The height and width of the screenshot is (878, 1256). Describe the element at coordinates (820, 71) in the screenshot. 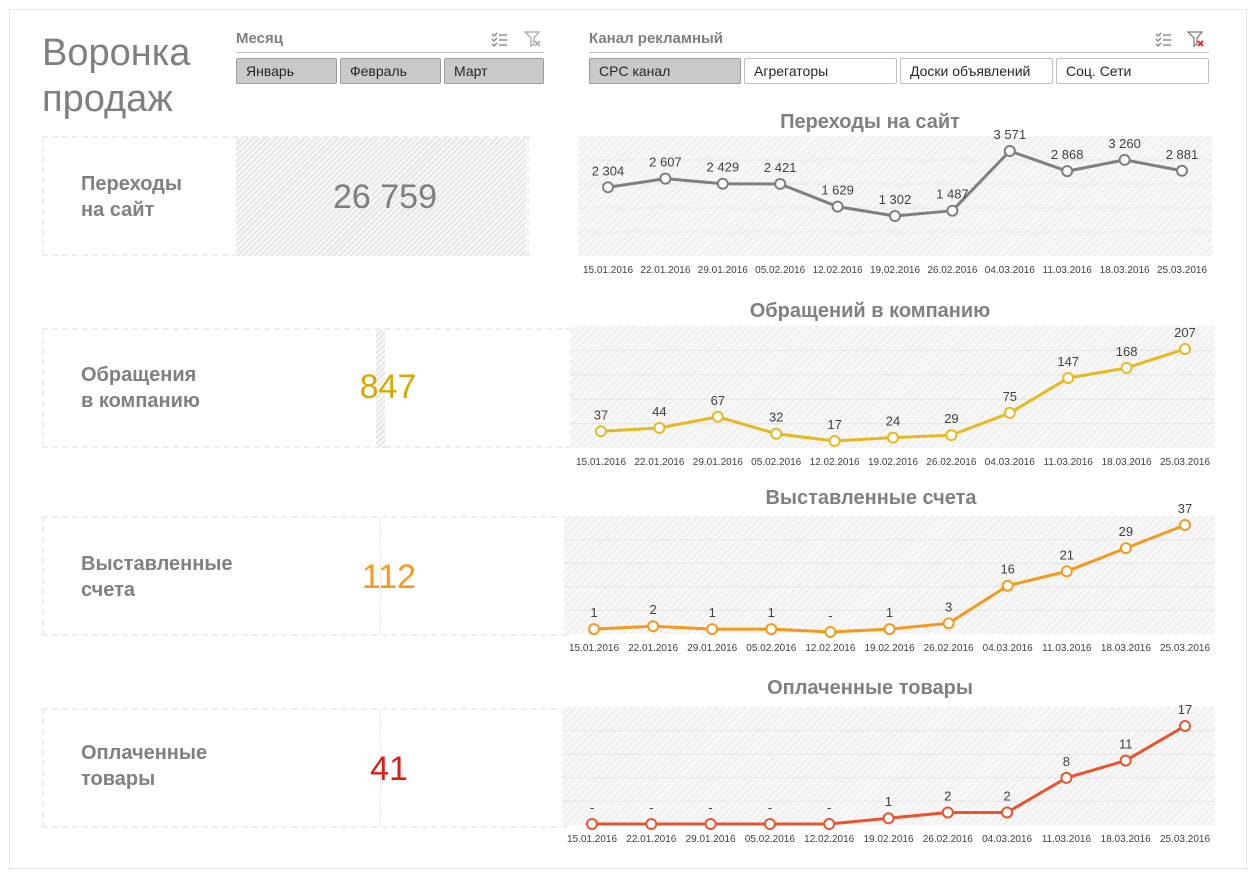

I see `channel-button-aggregators: Агрегаторы` at that location.